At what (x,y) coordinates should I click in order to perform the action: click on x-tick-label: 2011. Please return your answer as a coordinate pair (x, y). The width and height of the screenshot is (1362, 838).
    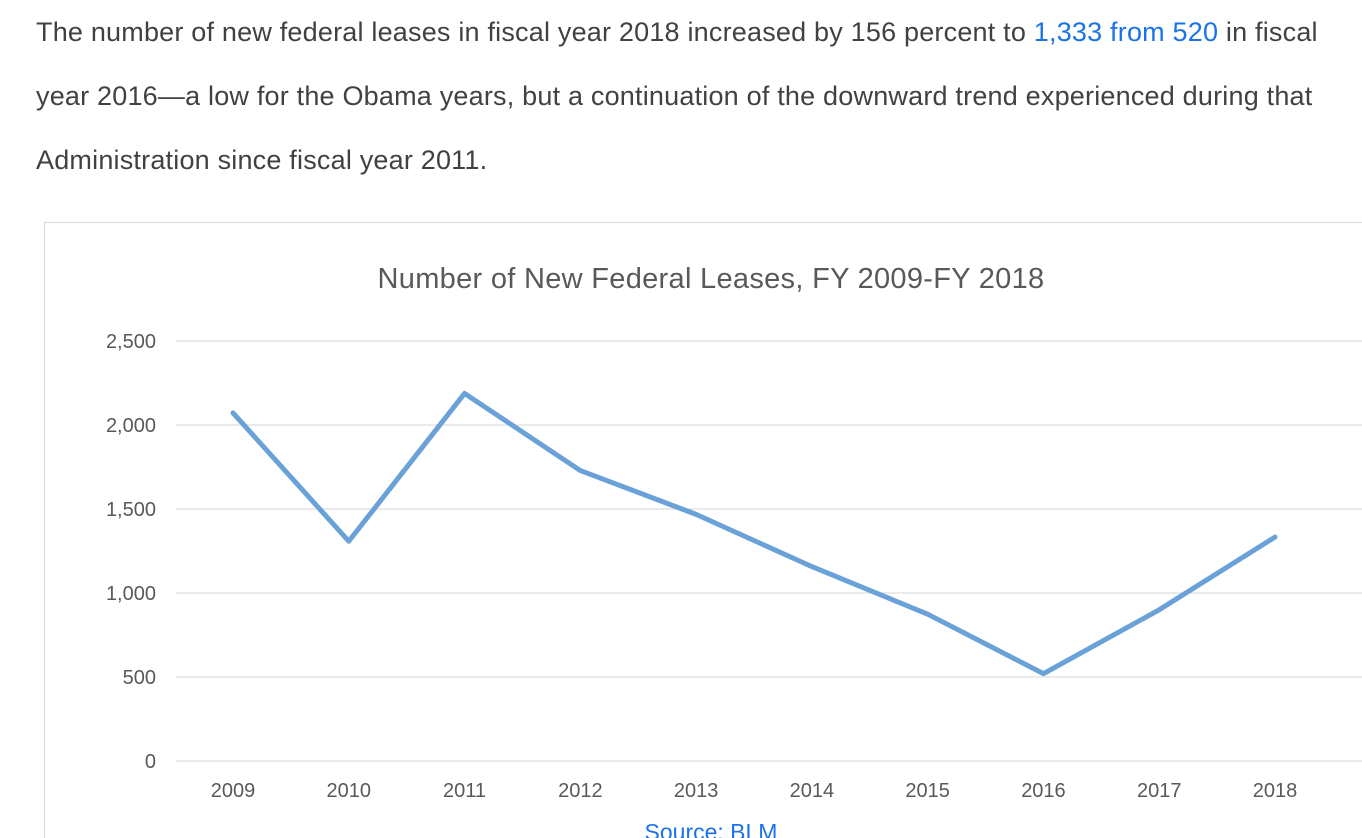
    Looking at the image, I should click on (464, 791).